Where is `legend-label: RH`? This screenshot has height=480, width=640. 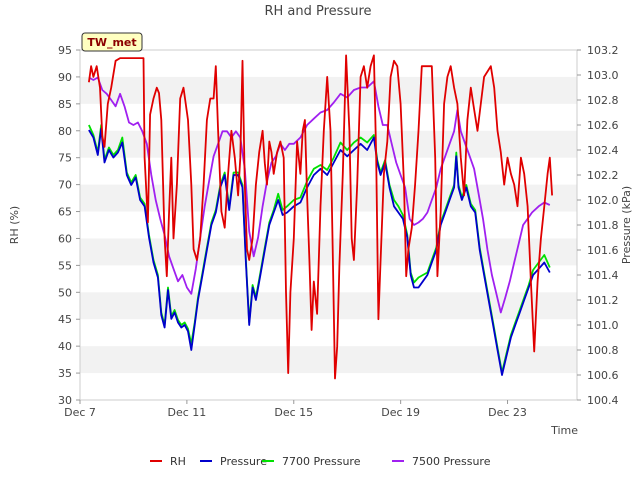 legend-label: RH is located at coordinates (178, 461).